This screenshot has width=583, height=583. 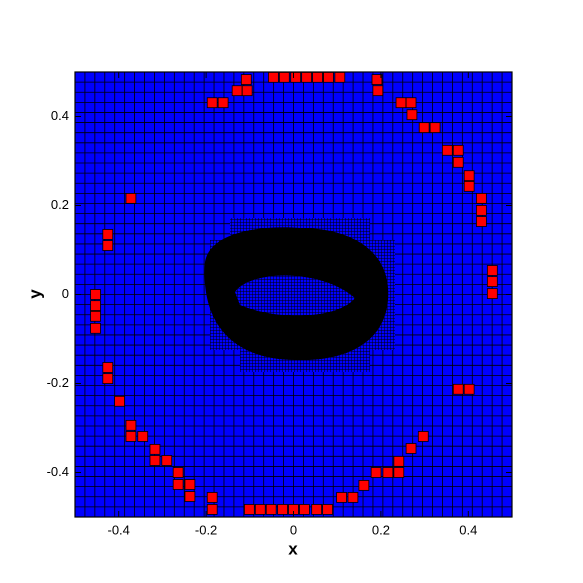 What do you see at coordinates (60, 115) in the screenshot?
I see `y-tick-label: 0.4` at bounding box center [60, 115].